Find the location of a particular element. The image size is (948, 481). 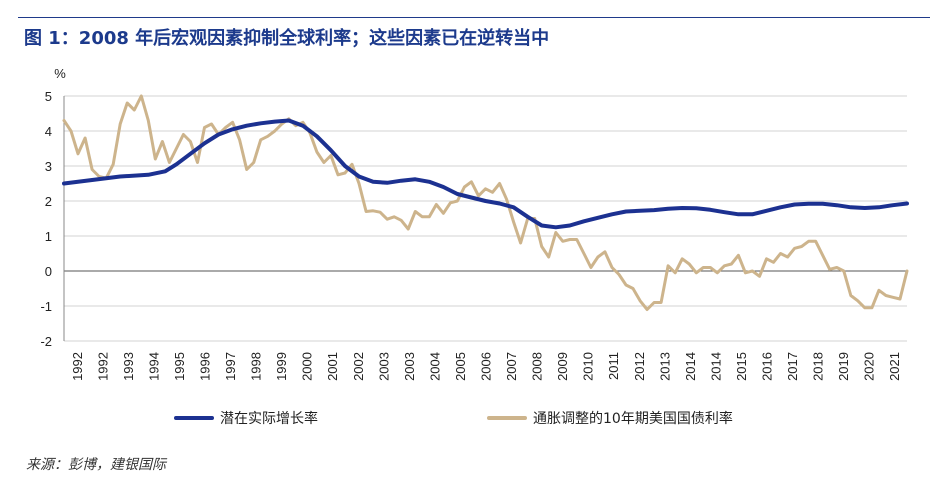

x-tick-label-31: 2020 is located at coordinates (869, 366).